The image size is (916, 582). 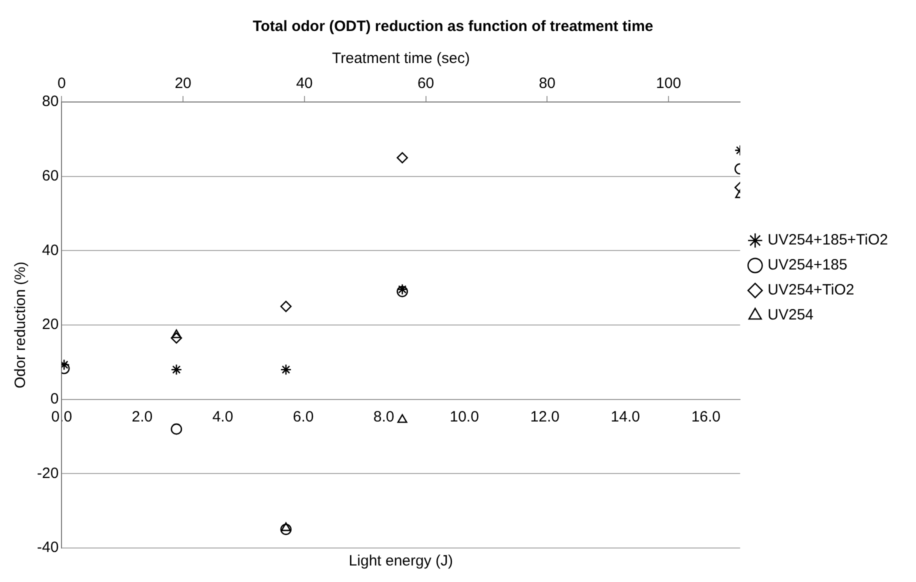 I want to click on x2-tick-label: 100, so click(x=669, y=83).